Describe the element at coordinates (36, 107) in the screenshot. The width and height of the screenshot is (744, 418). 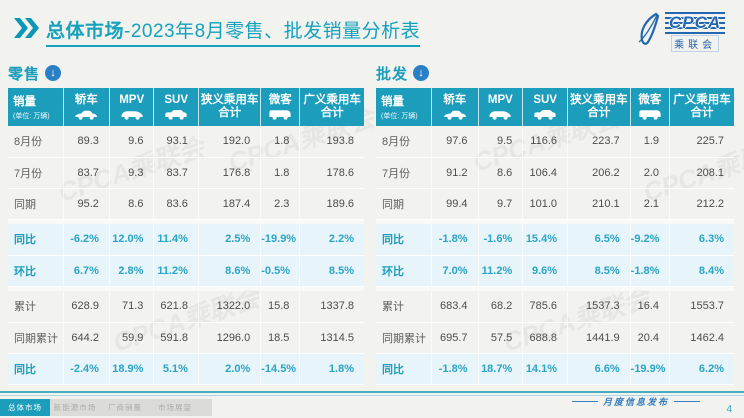
I see `sales-header-cell: 销量 (单位: 万辆)` at that location.